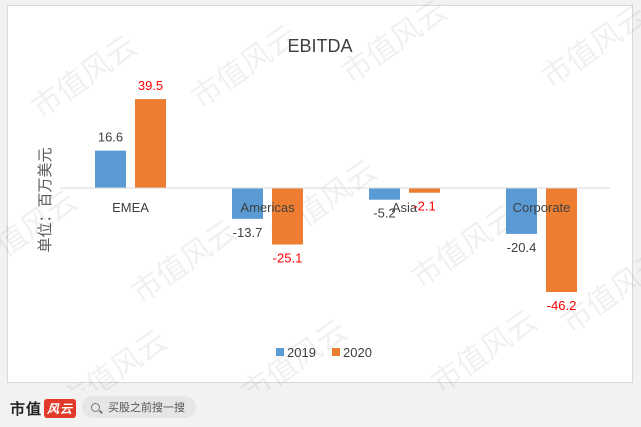 The width and height of the screenshot is (641, 427). What do you see at coordinates (130, 207) in the screenshot?
I see `category-label-emea: EMEA` at bounding box center [130, 207].